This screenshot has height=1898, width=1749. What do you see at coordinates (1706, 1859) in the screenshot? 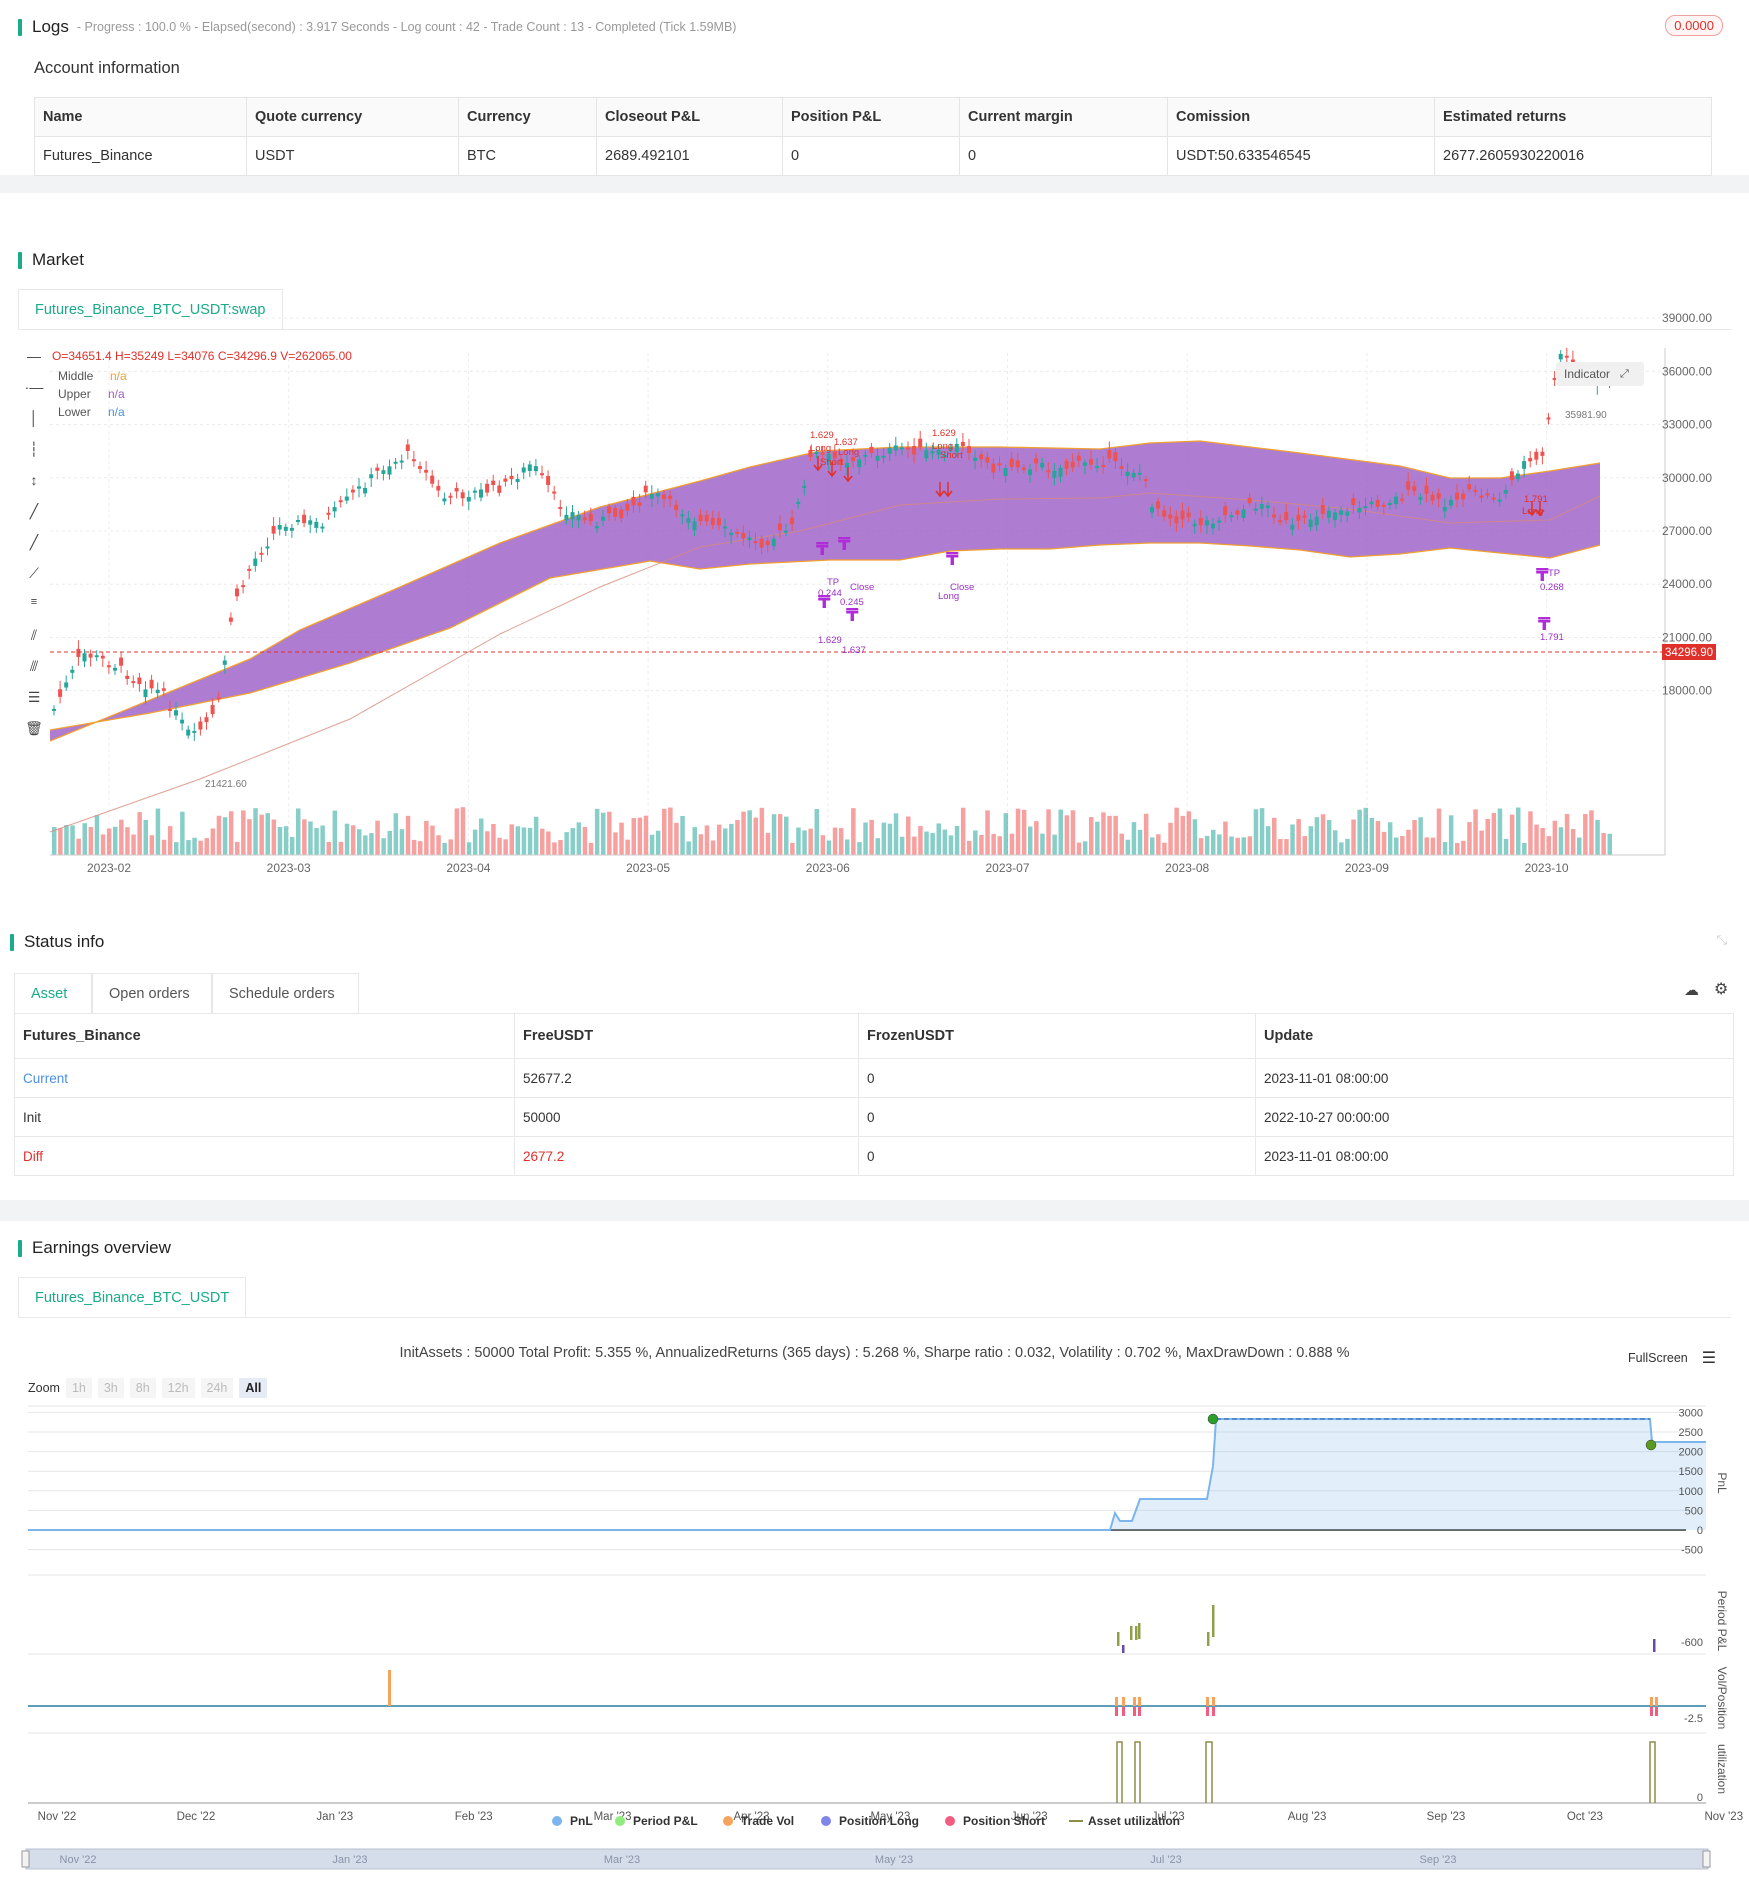
I see `navigator-handle-right` at bounding box center [1706, 1859].